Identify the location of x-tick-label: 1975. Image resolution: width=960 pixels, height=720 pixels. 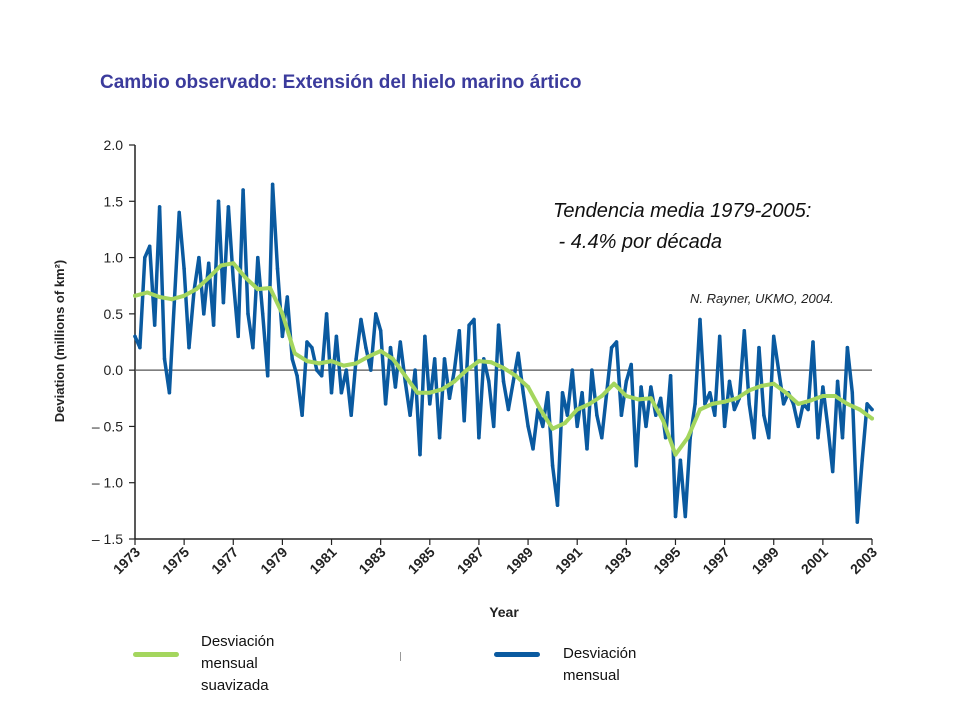
(175, 560).